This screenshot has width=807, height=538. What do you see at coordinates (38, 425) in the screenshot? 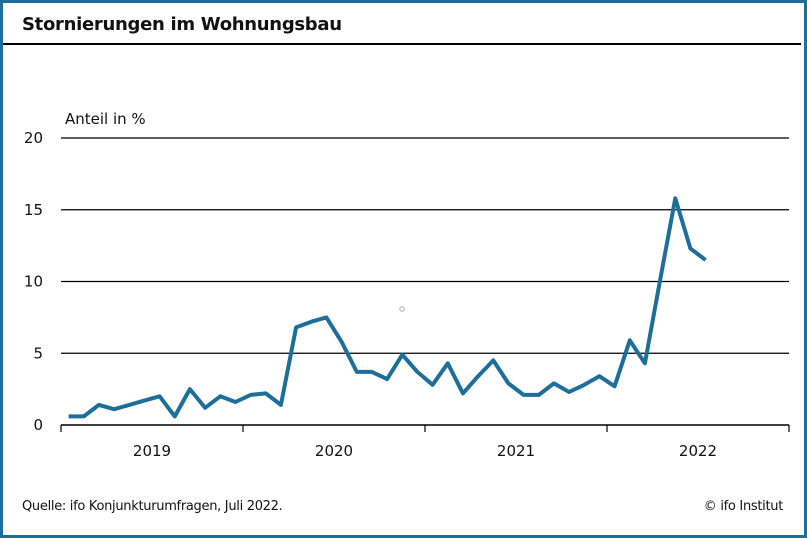
I see `y-tick-label: 0` at bounding box center [38, 425].